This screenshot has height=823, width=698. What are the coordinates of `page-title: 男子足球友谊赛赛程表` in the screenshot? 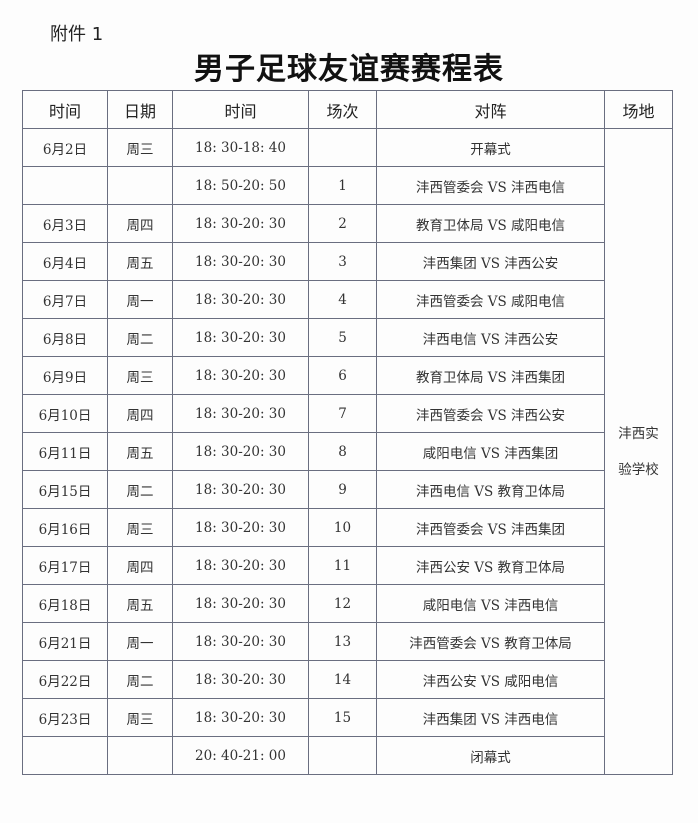 It's located at (349, 69).